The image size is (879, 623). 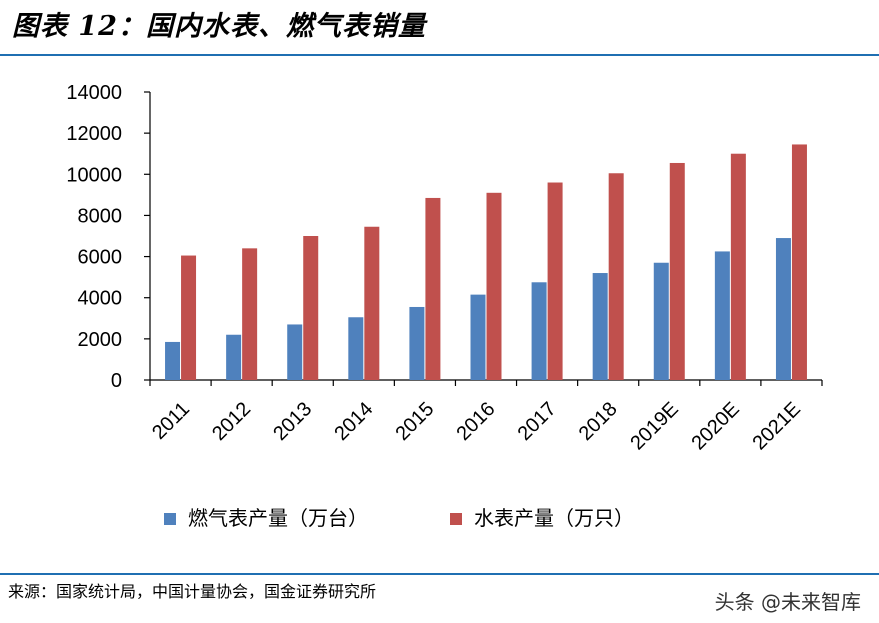 What do you see at coordinates (94, 93) in the screenshot?
I see `y-tick-label: 14000` at bounding box center [94, 93].